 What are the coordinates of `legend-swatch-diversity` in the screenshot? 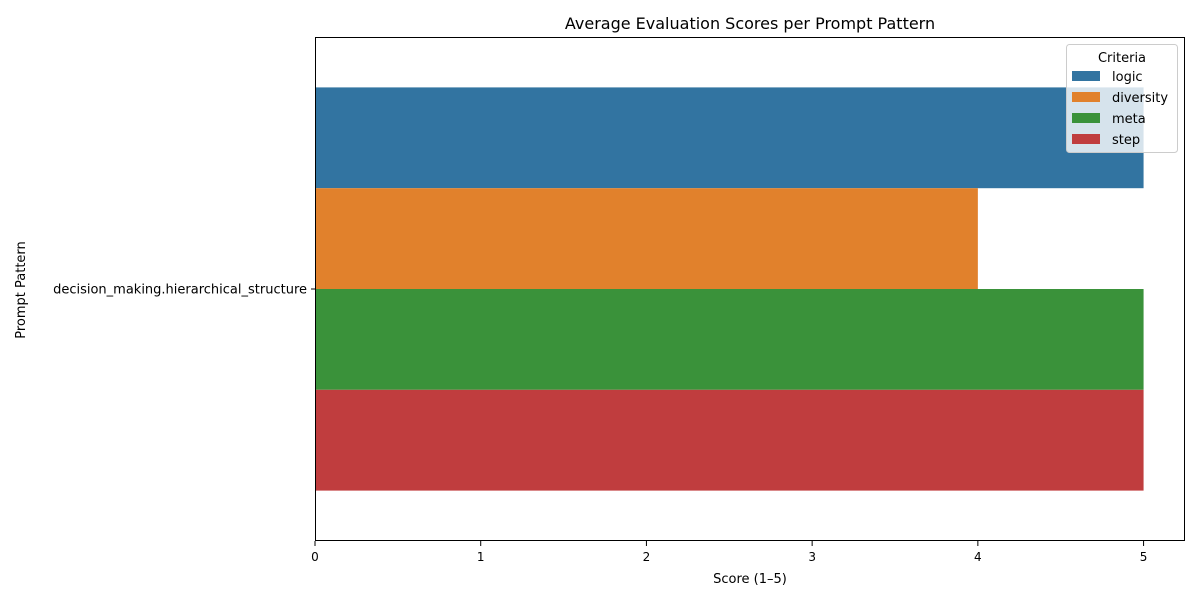 It's located at (1086, 97).